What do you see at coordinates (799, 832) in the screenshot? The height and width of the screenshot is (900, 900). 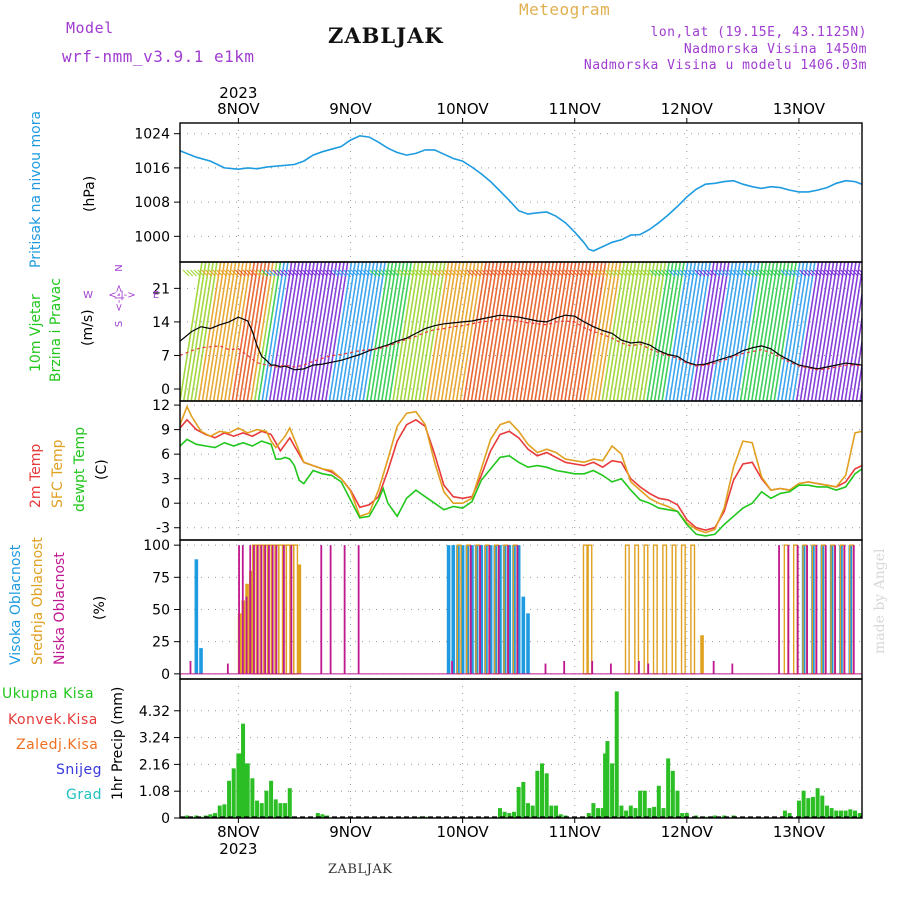 I see `date-tick-bottom: 13NOV` at bounding box center [799, 832].